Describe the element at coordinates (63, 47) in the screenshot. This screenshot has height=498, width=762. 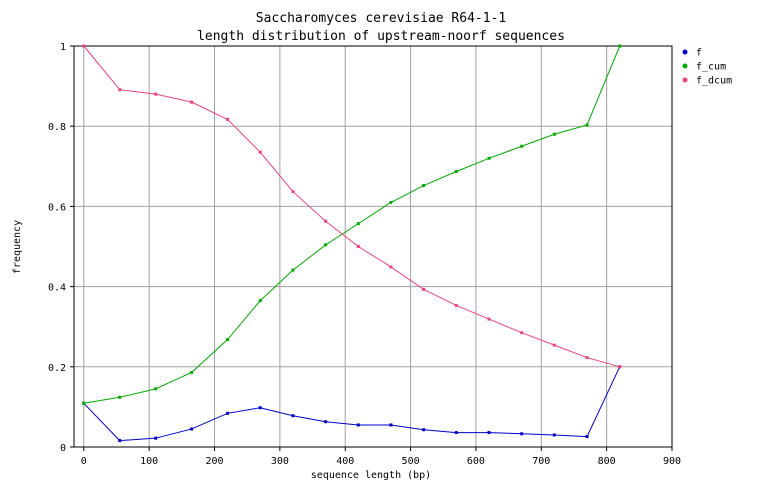
I see `y-tick-label: 1` at that location.